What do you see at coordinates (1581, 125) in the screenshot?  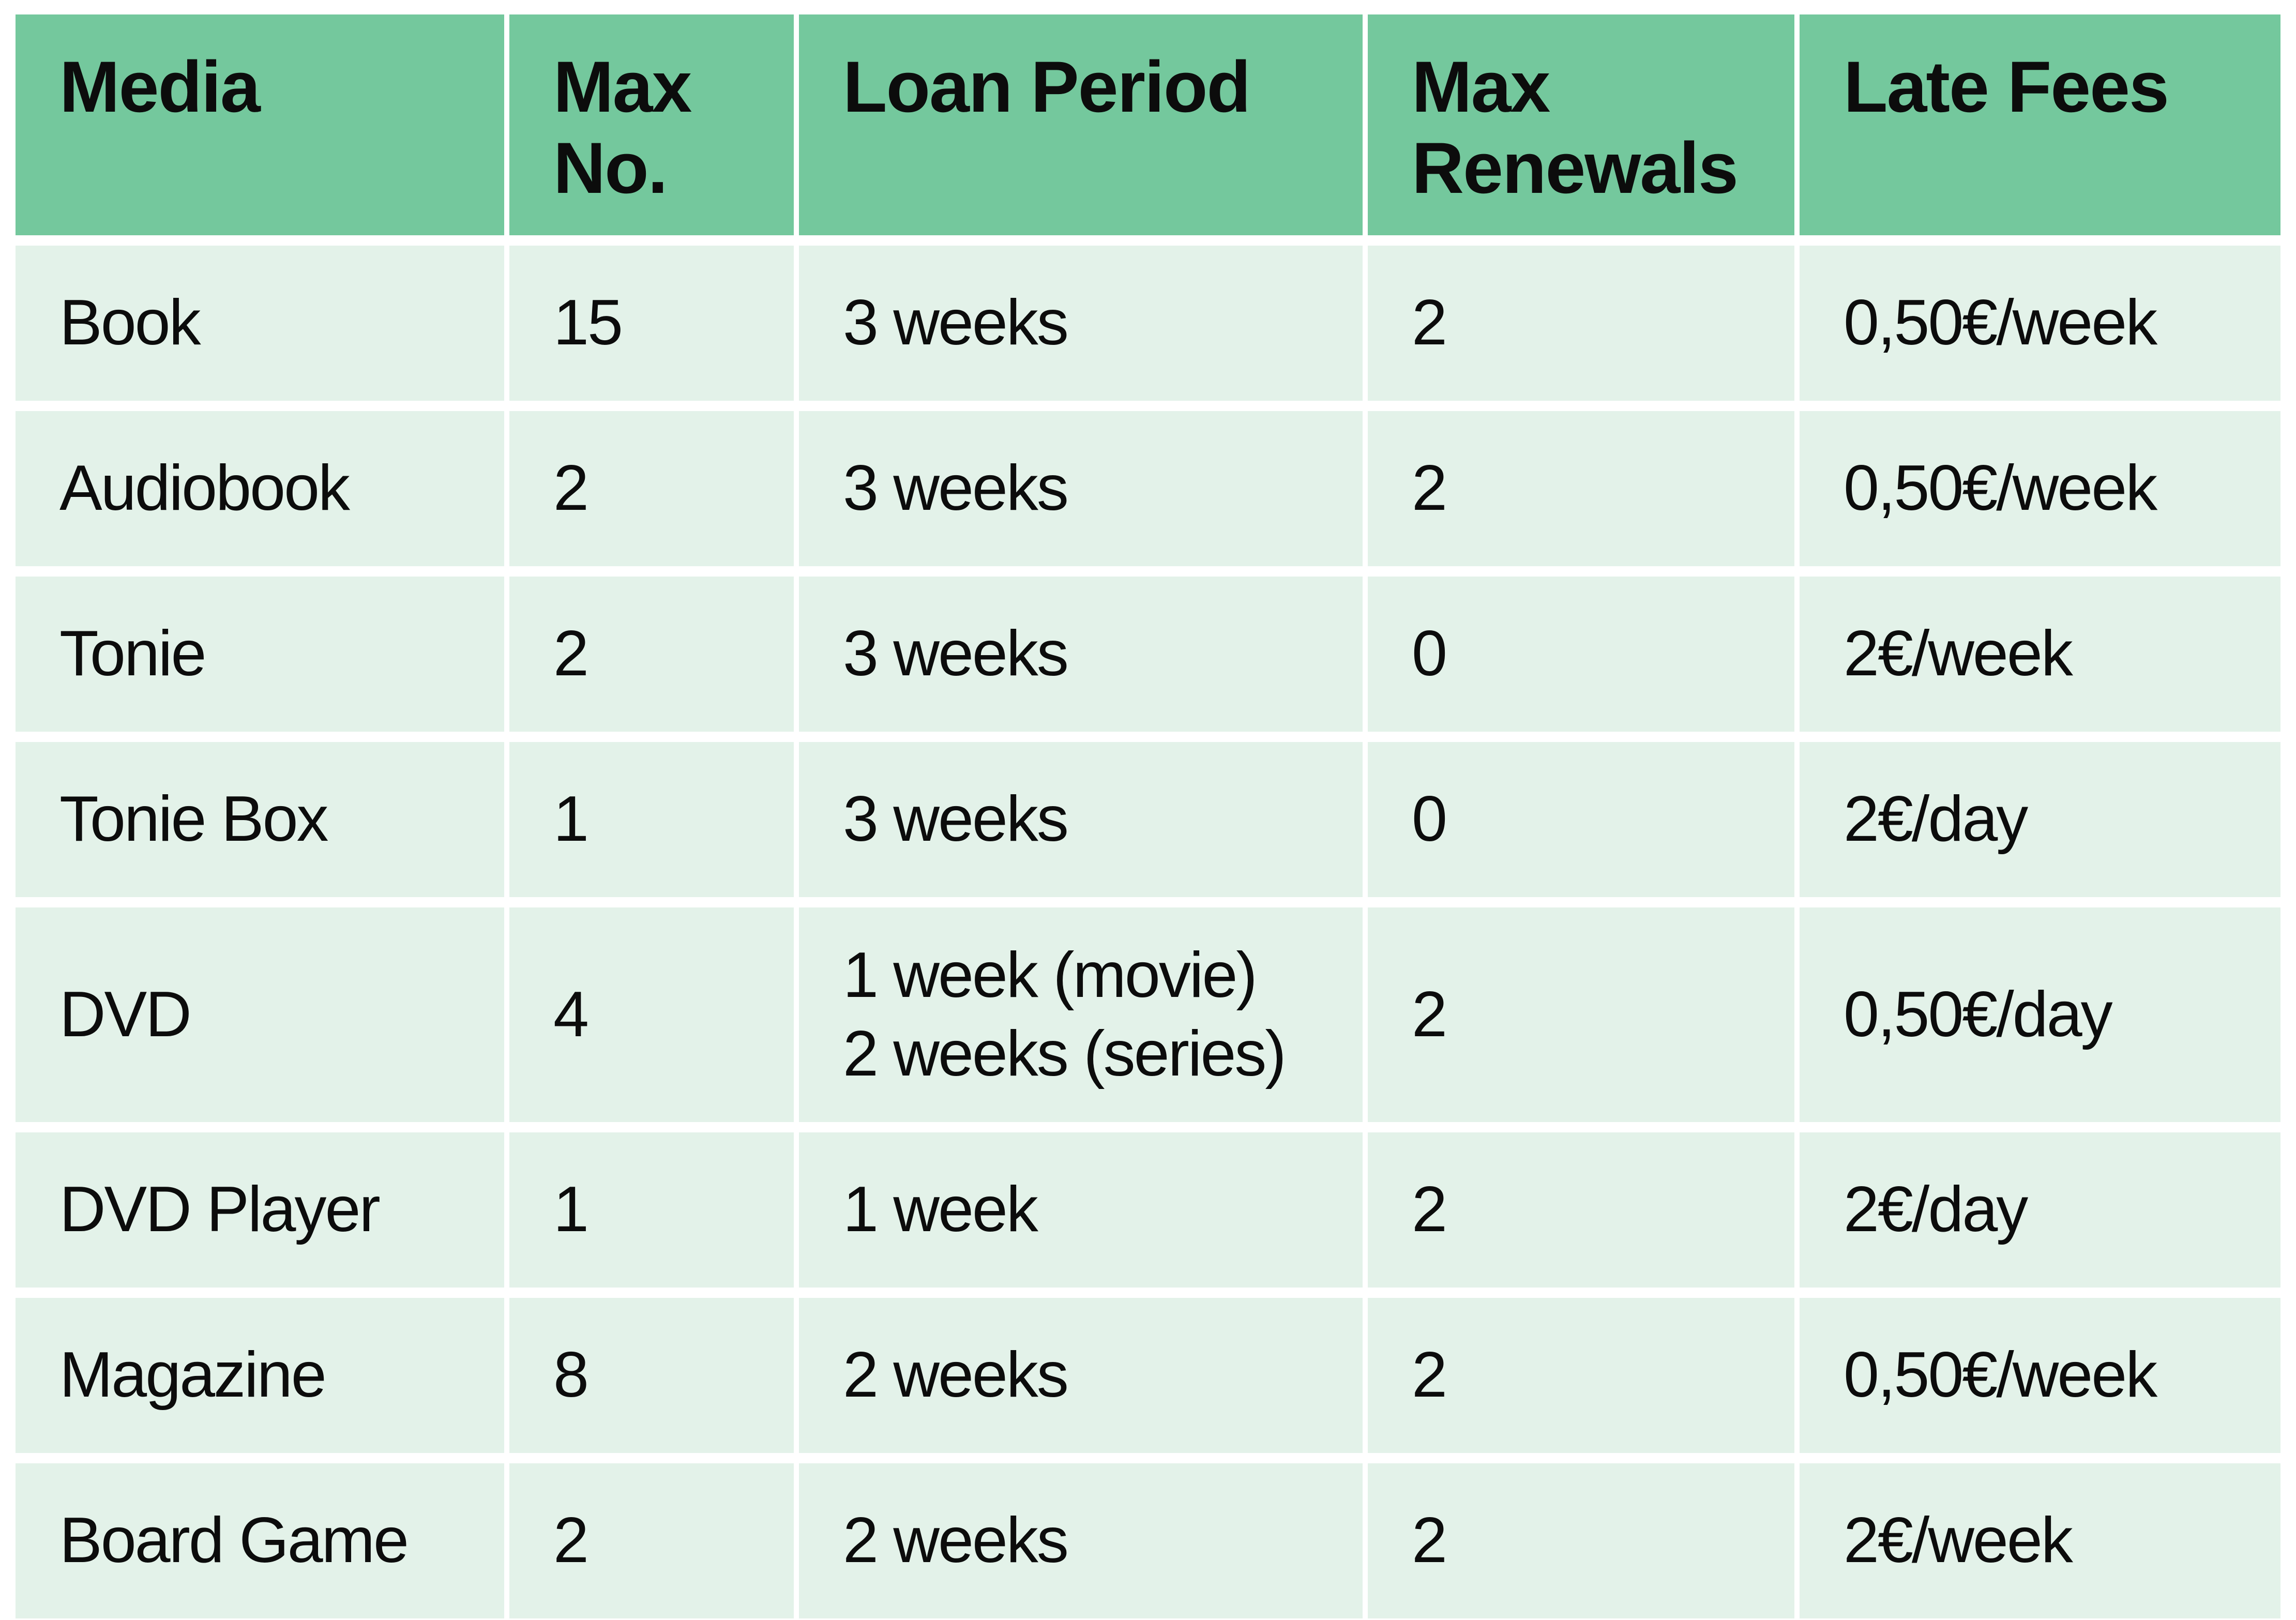 I see `column-header-max-renewals: Max Renewals` at bounding box center [1581, 125].